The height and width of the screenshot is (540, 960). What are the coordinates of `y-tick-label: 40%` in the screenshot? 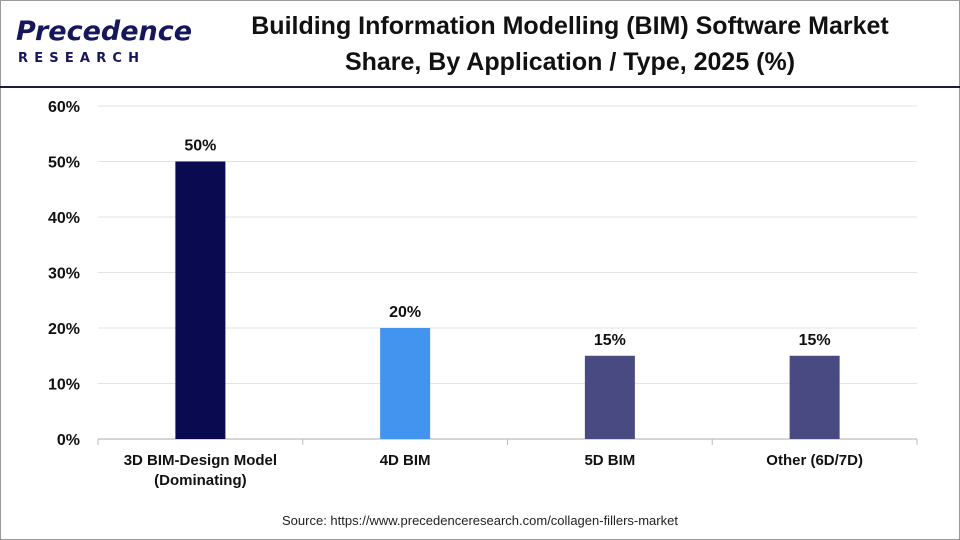 It's located at (64, 218).